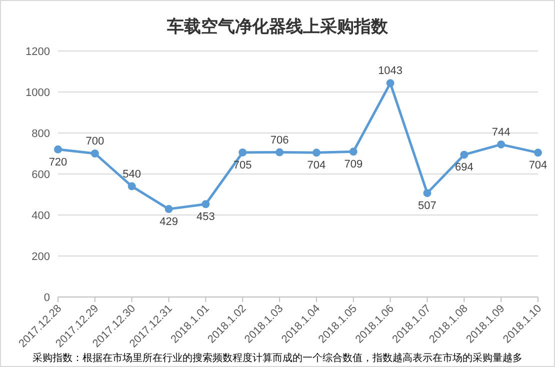 The image size is (555, 367). Describe the element at coordinates (41, 257) in the screenshot. I see `y-tick-label: 200` at that location.